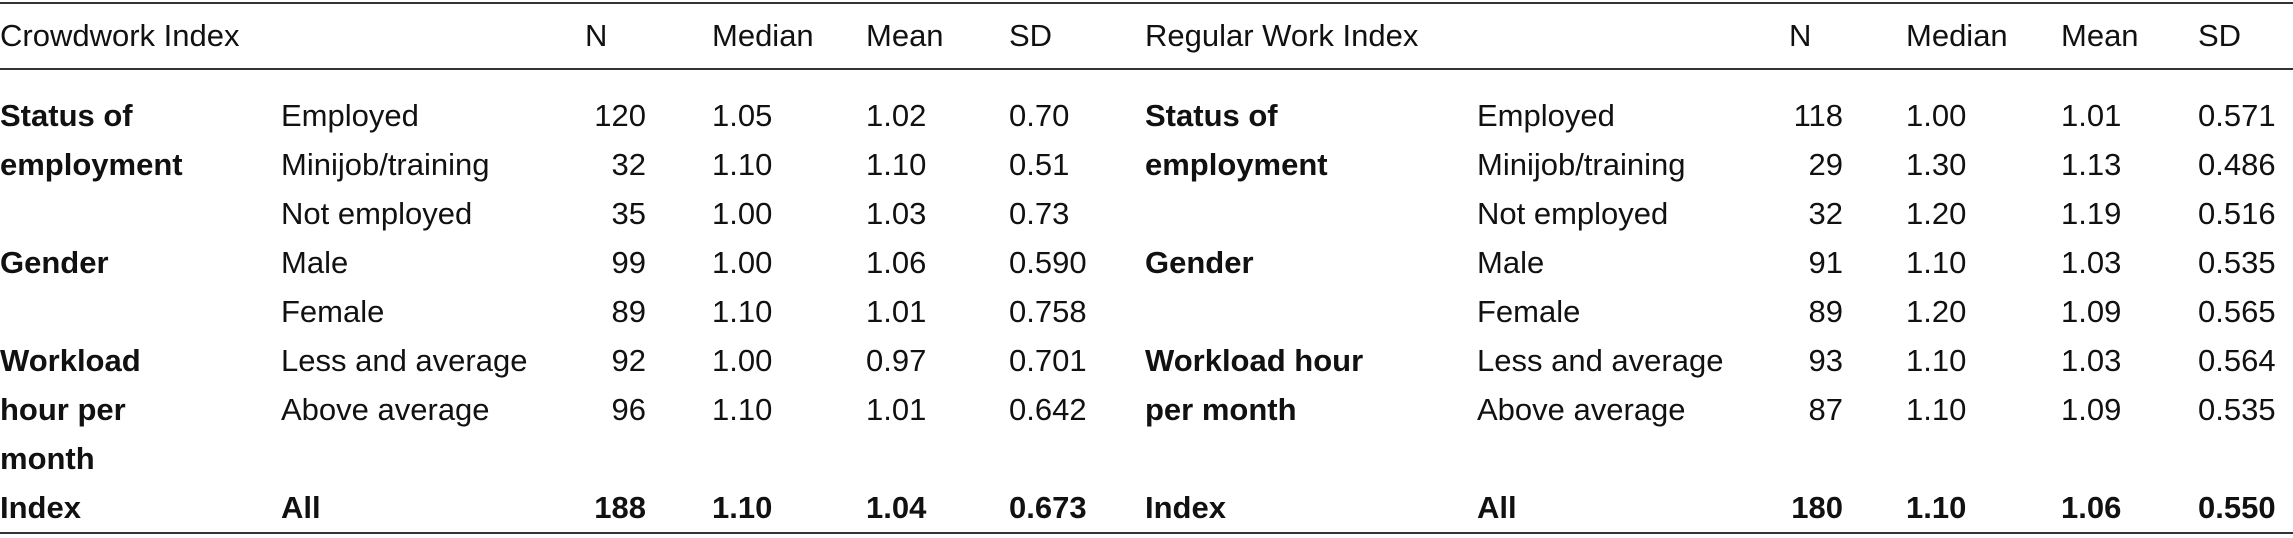 The height and width of the screenshot is (538, 2293). I want to click on group-label: Workload hour per month, so click(70, 409).